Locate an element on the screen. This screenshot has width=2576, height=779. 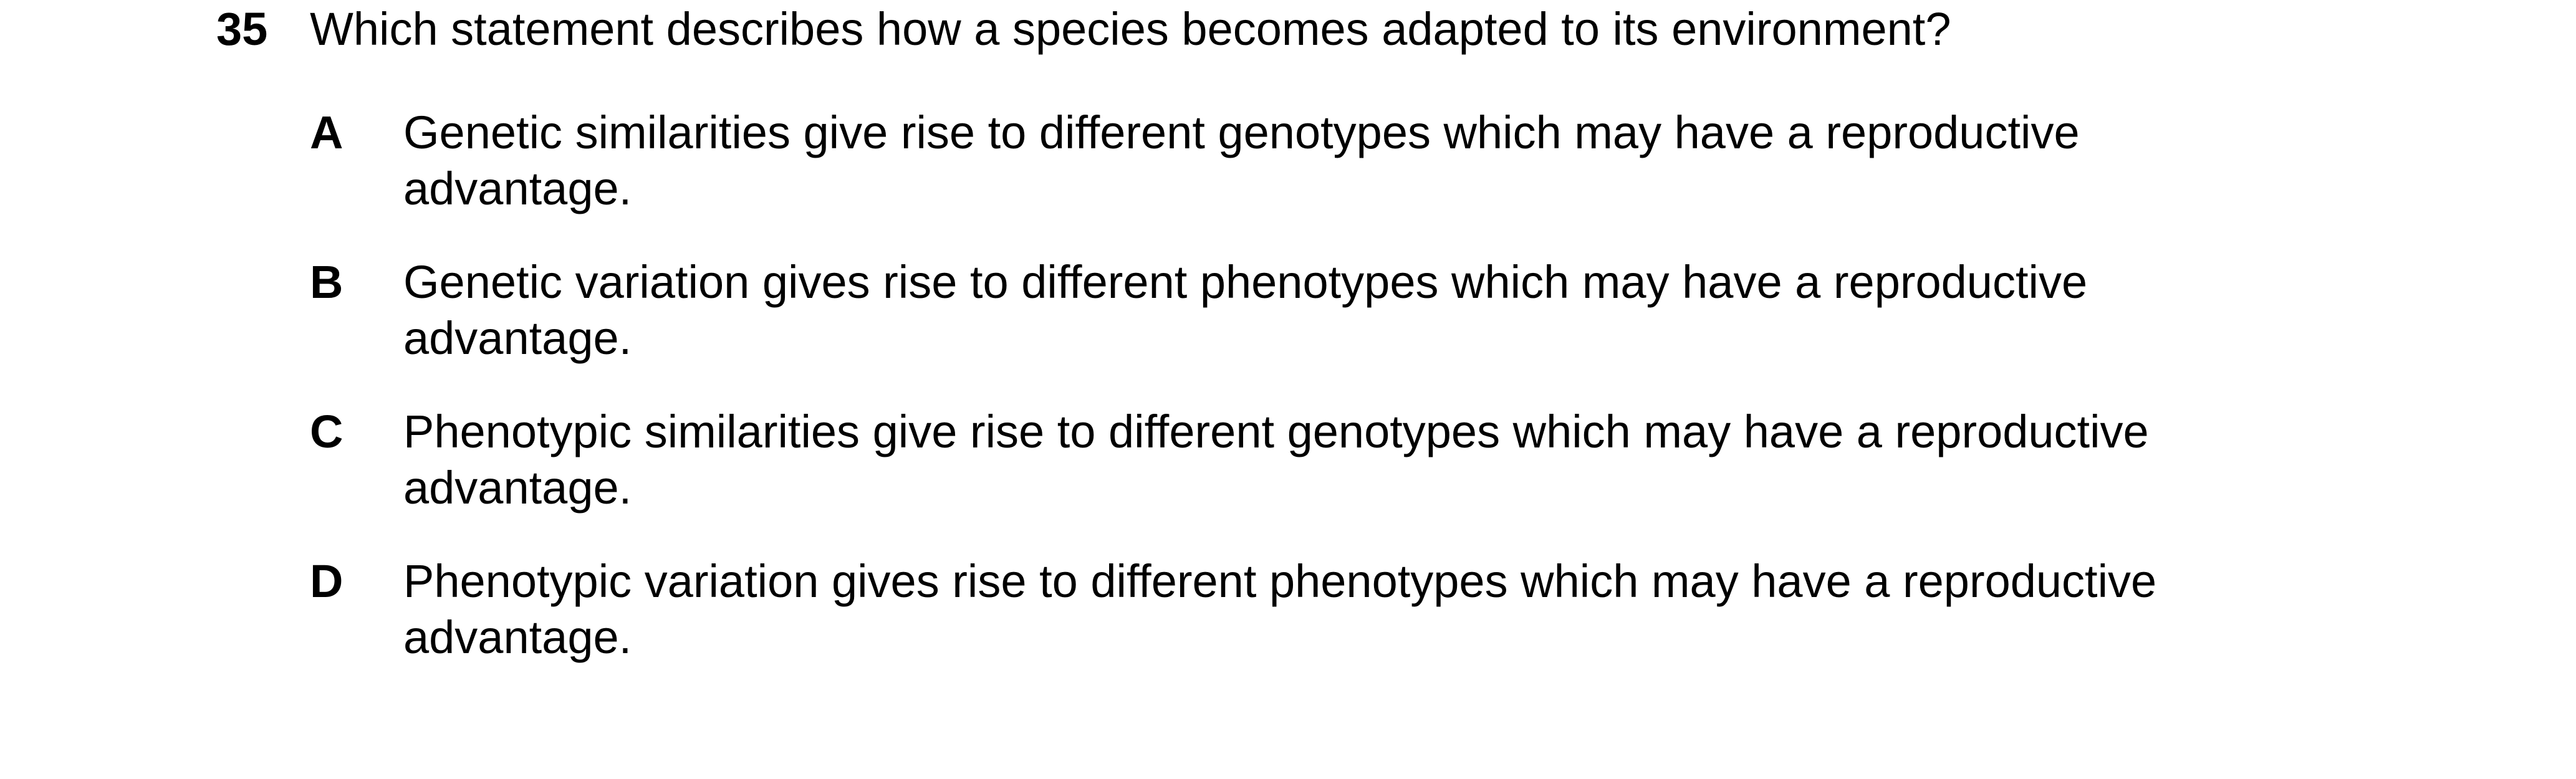
option-letter: A is located at coordinates (327, 132).